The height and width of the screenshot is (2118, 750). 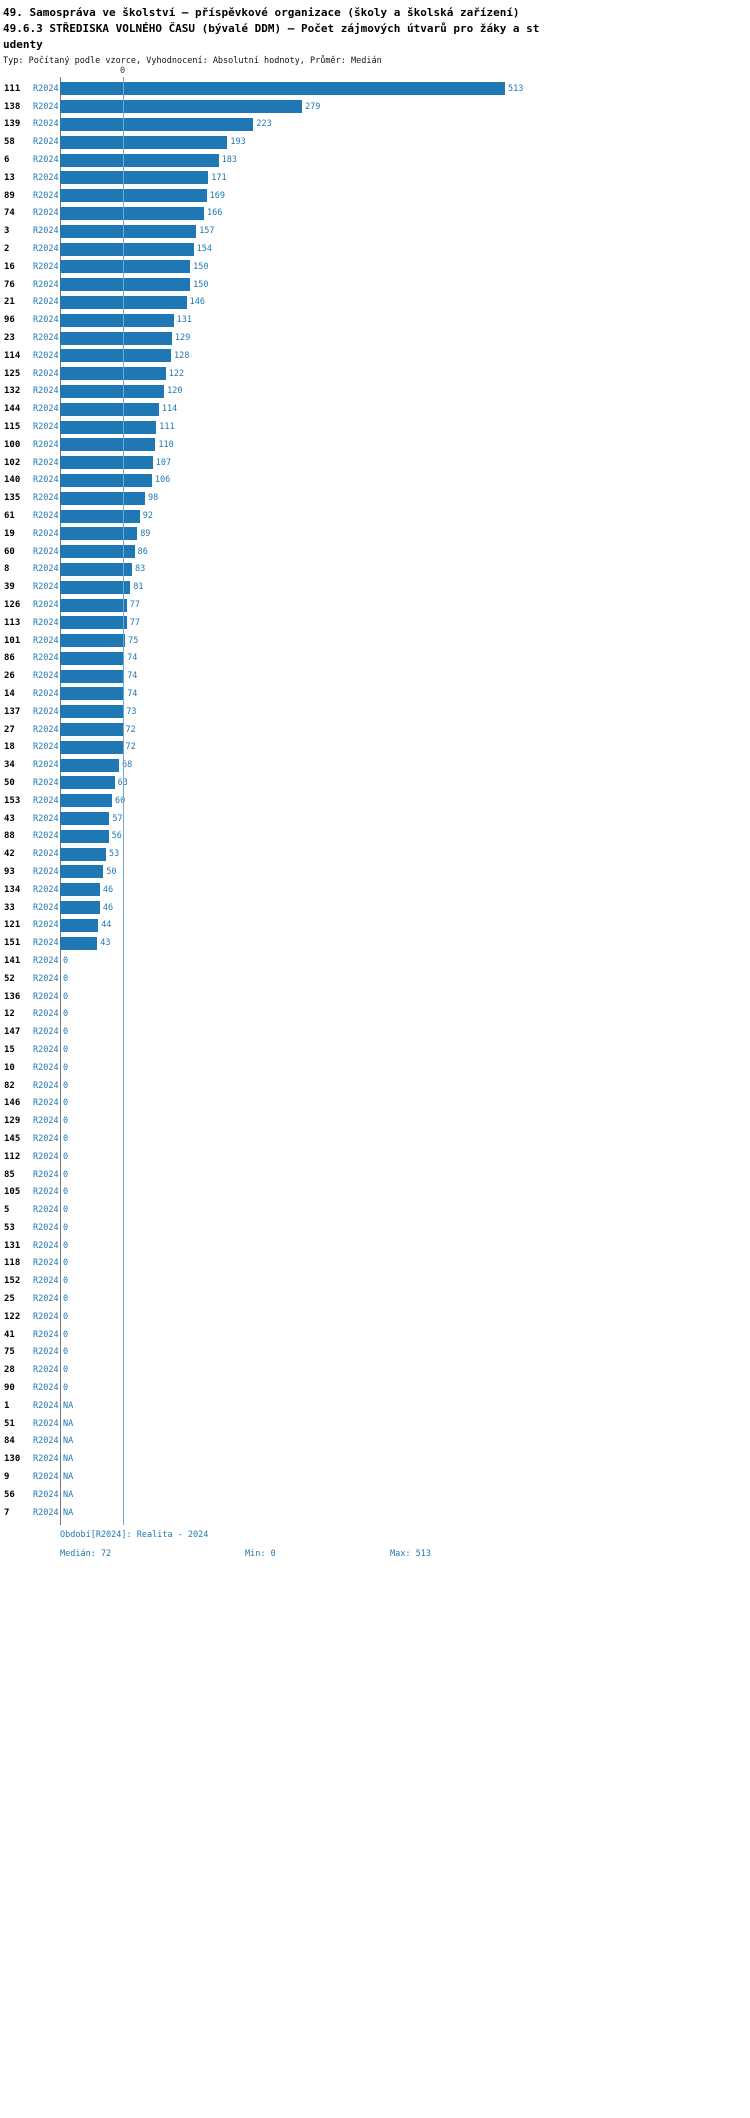 I want to click on category-label: 18, so click(x=9, y=747).